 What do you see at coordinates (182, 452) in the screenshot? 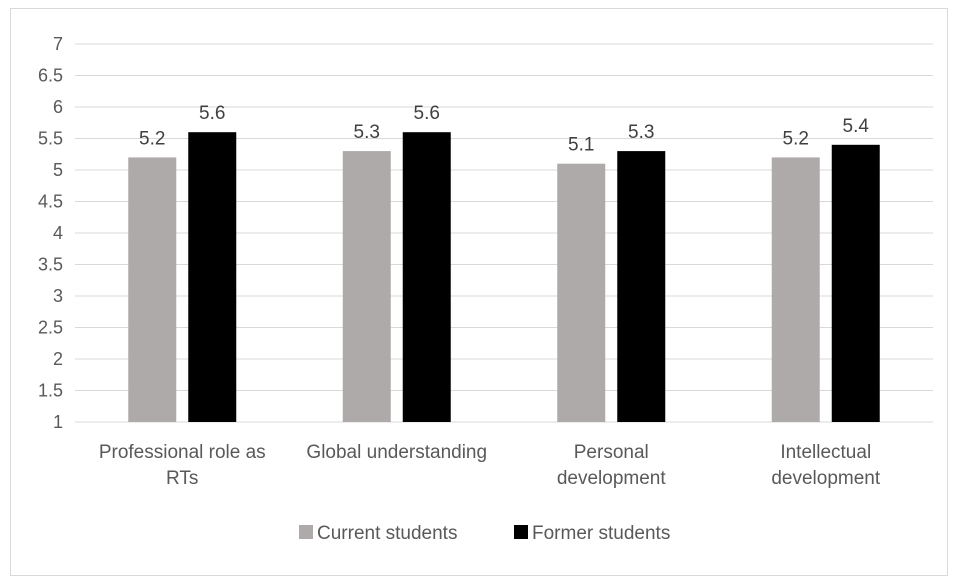
I see `category-label: Professional role as` at bounding box center [182, 452].